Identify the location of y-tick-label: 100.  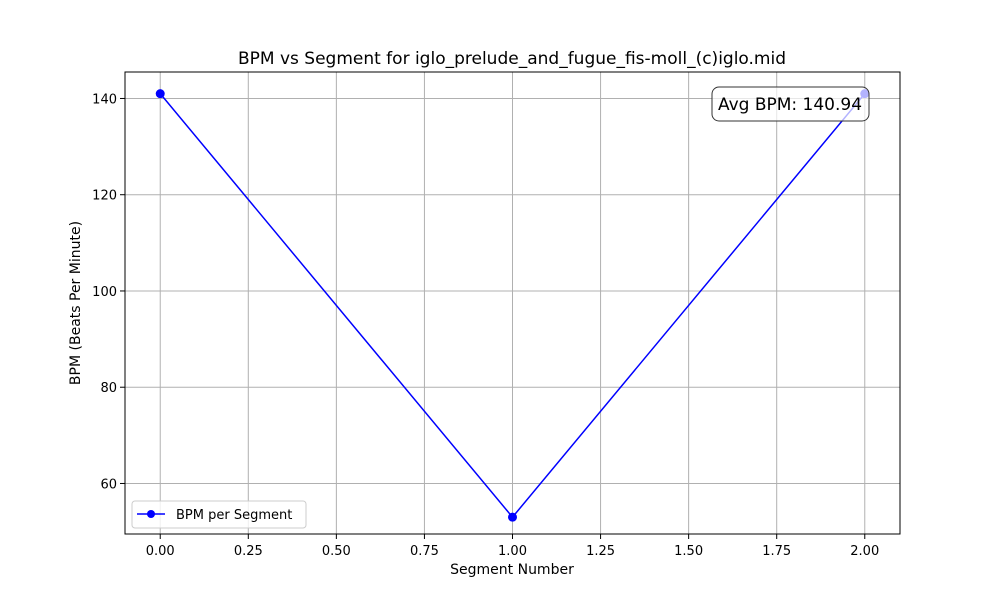
(104, 292).